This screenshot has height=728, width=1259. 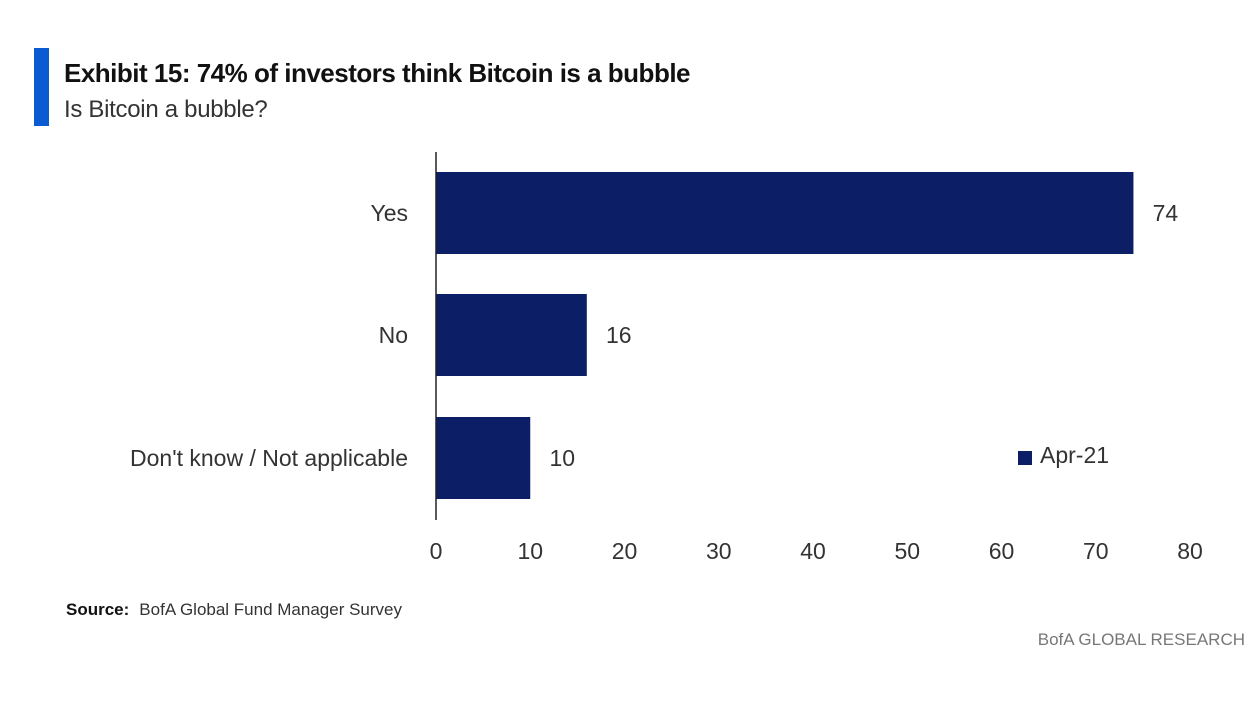 What do you see at coordinates (719, 551) in the screenshot?
I see `x-tick-label-3: 30` at bounding box center [719, 551].